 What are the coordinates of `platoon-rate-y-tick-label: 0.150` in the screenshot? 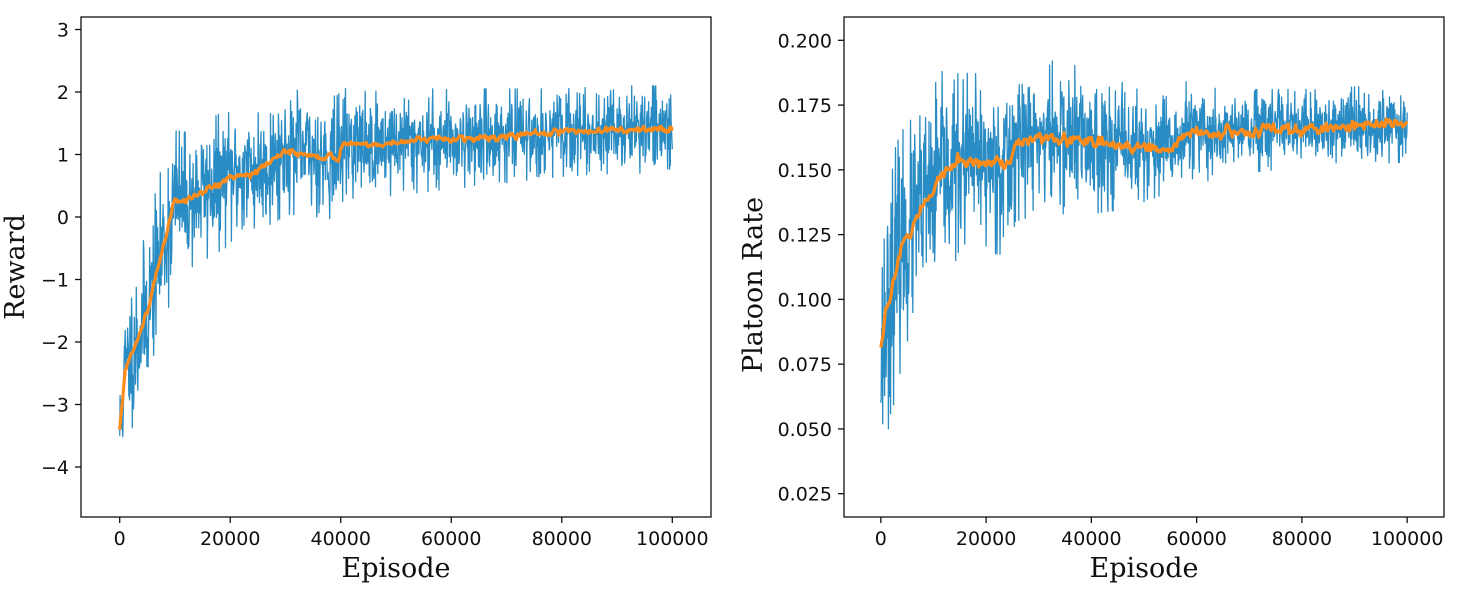 It's located at (805, 171).